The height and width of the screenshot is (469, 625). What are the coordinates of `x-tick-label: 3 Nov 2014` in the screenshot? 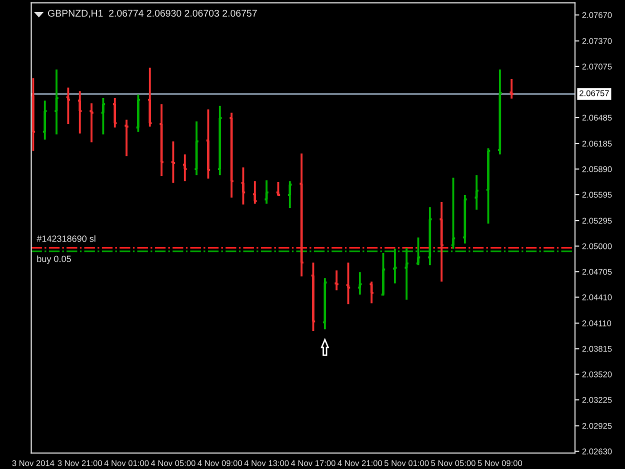 It's located at (33, 463).